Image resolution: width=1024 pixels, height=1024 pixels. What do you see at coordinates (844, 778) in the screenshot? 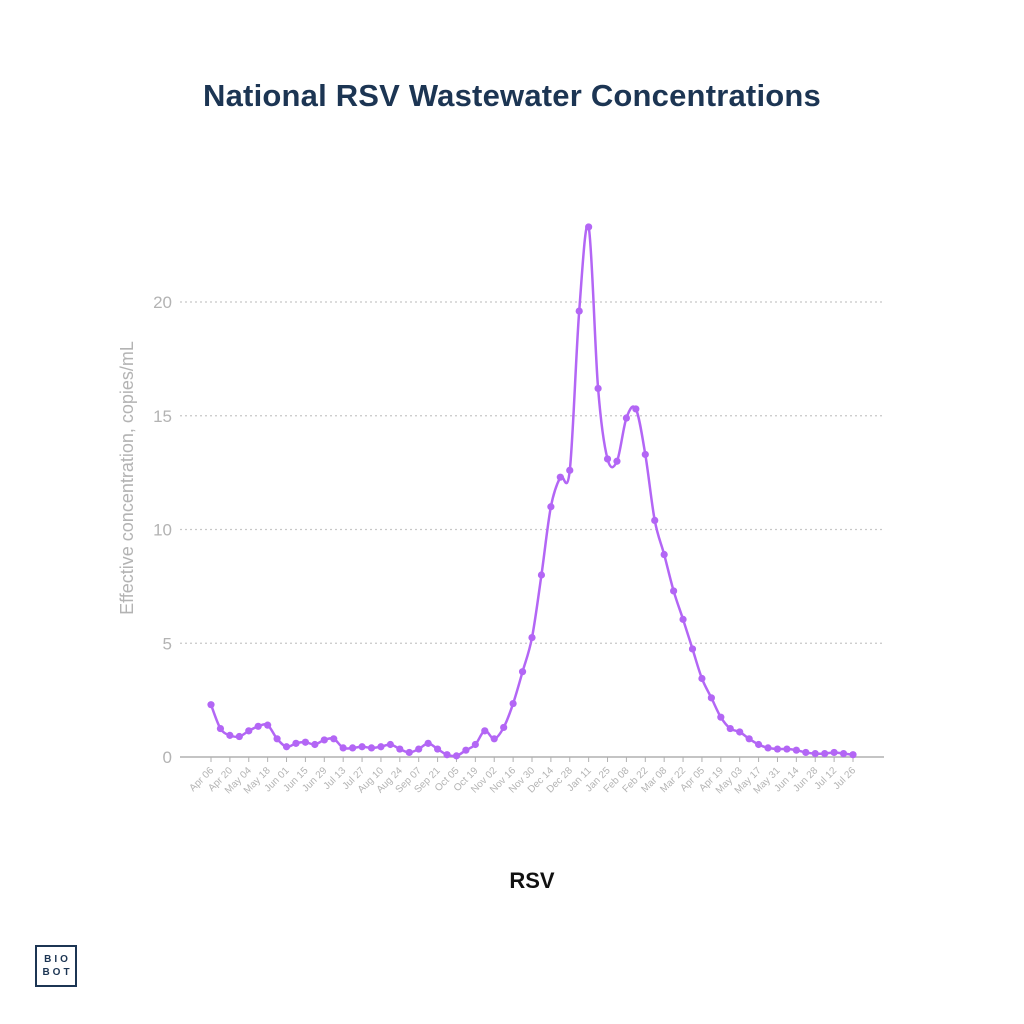
I see `x-tick-label: Jul 26` at bounding box center [844, 778].